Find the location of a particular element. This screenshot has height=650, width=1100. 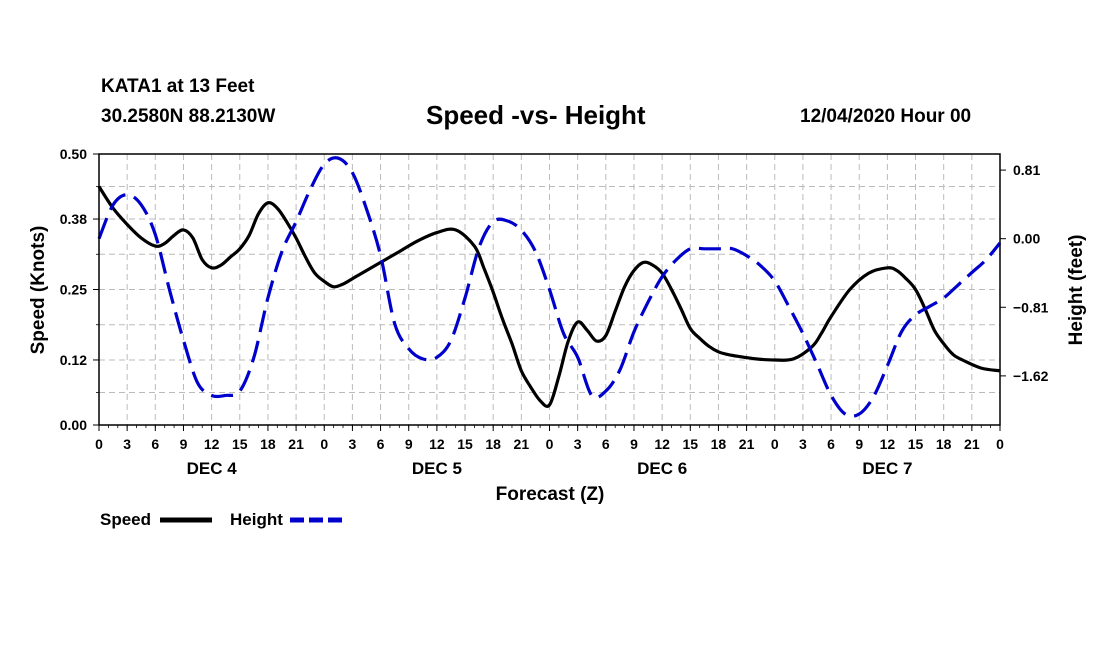

legend-speed-label: Speed is located at coordinates (125, 519).